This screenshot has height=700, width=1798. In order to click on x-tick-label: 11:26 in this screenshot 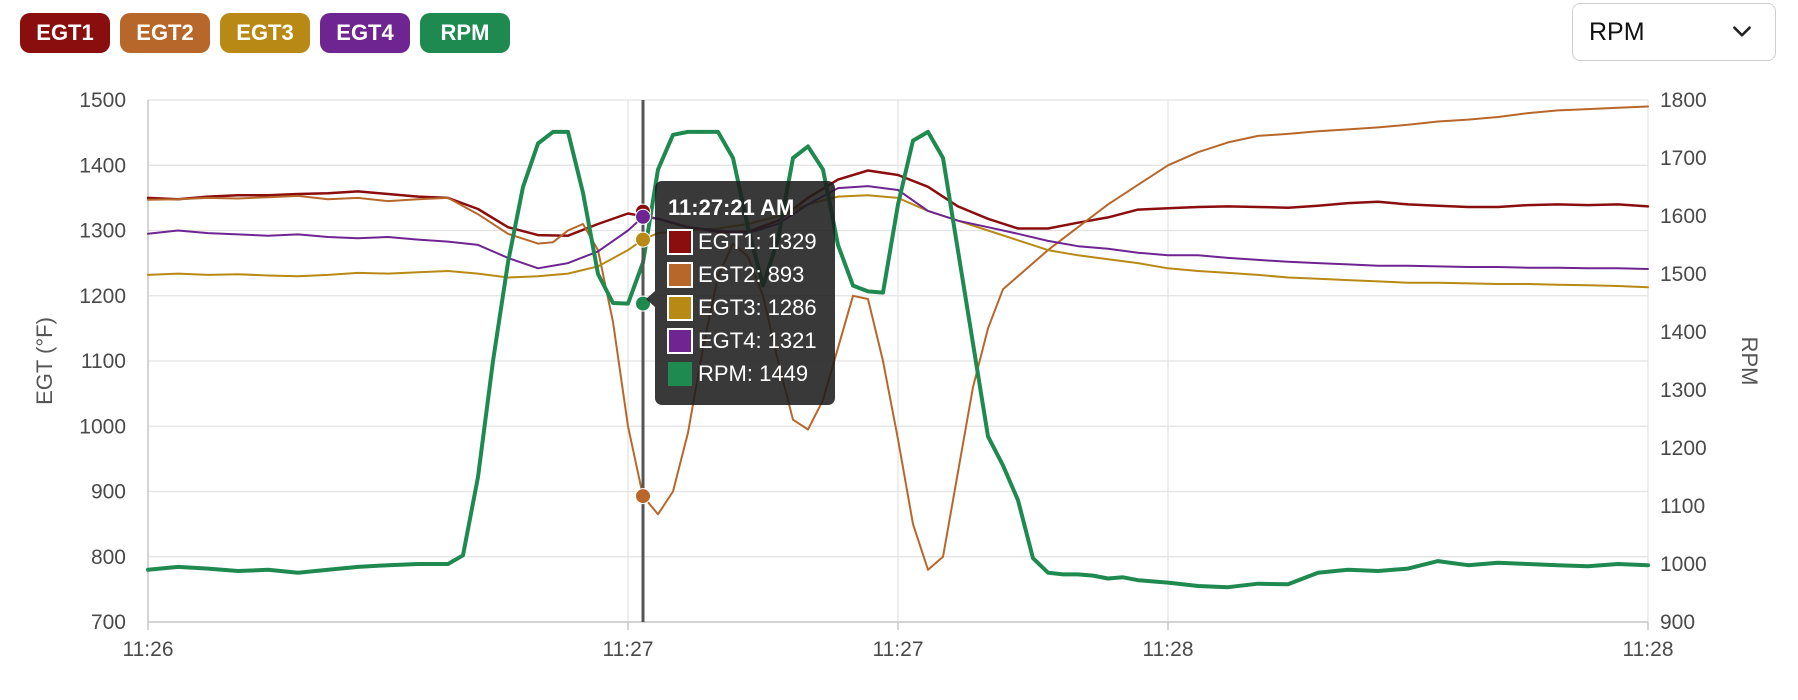, I will do `click(148, 649)`.